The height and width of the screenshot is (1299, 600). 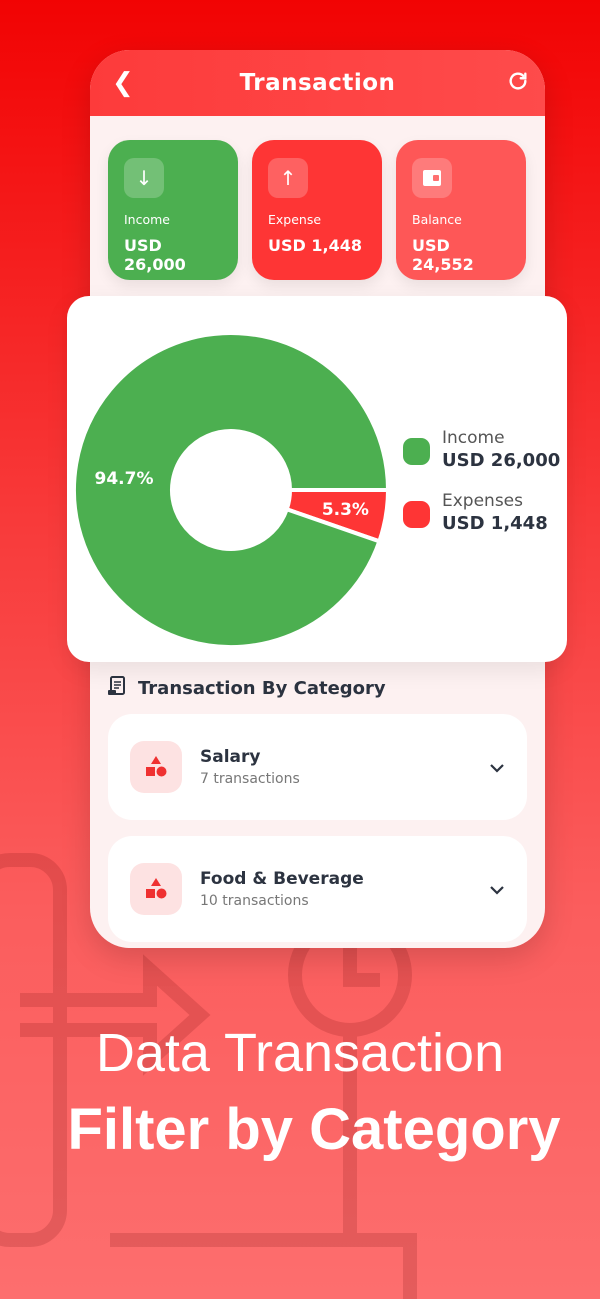 I want to click on legend-name: Expenses, so click(x=482, y=501).